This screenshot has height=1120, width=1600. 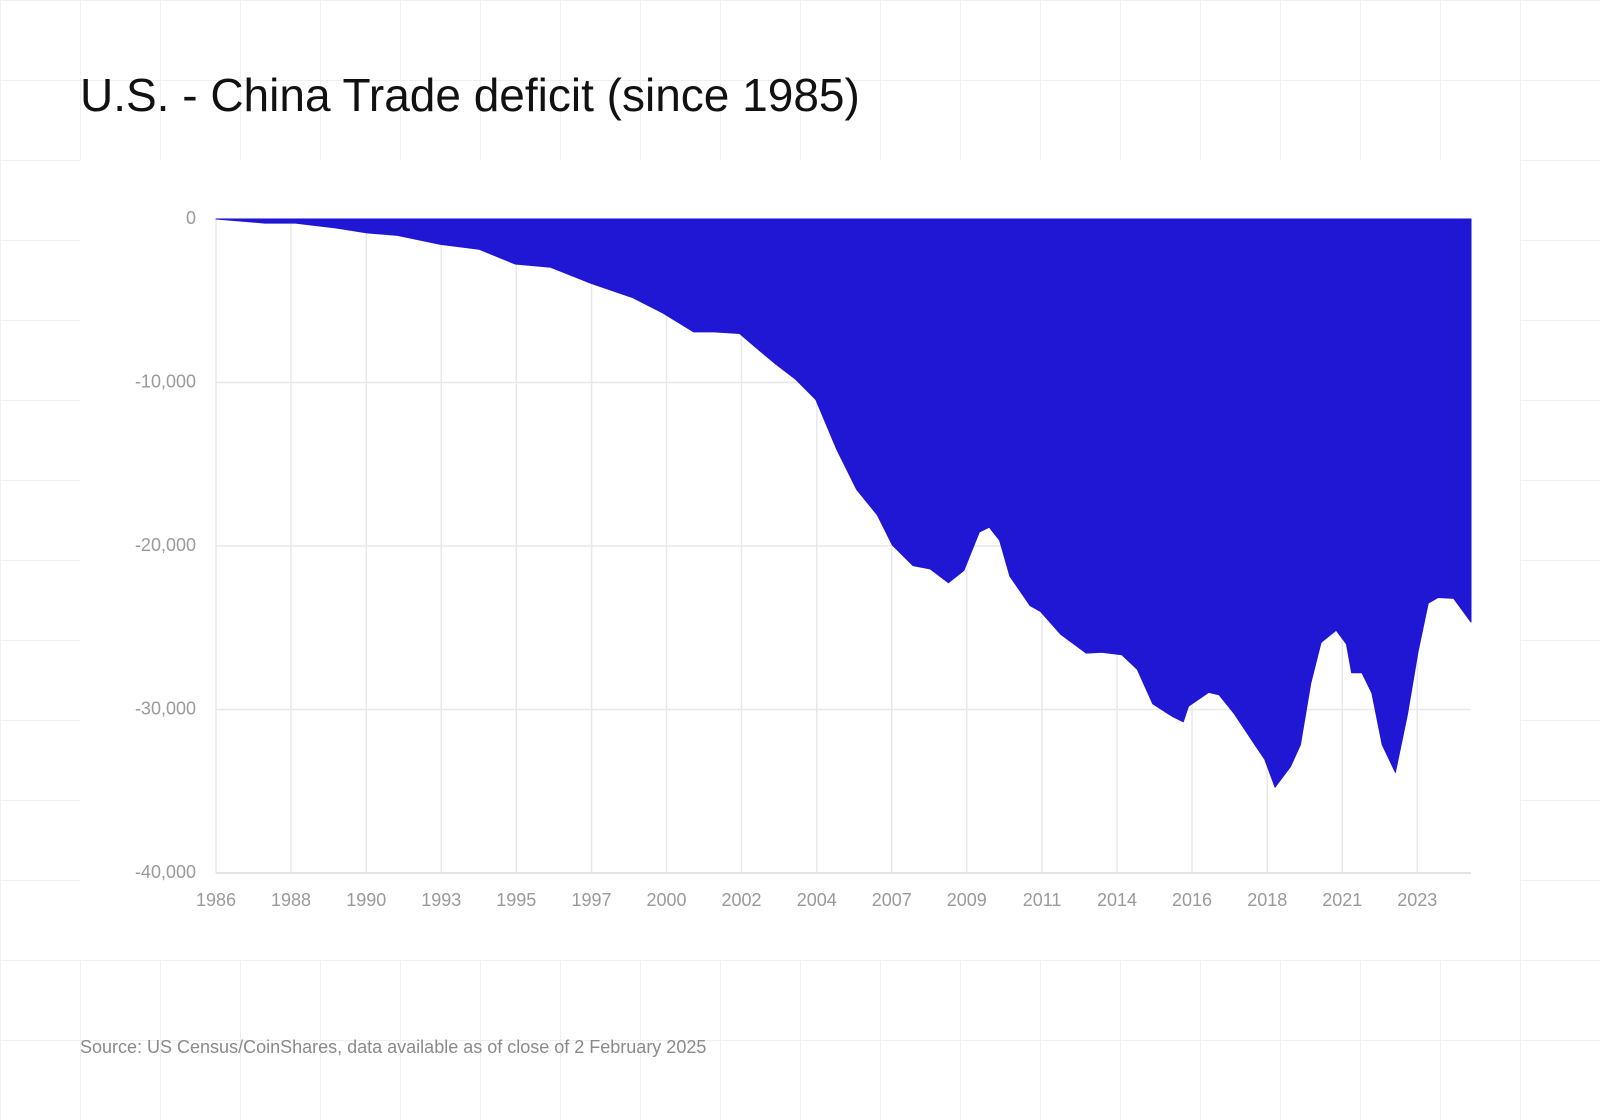 What do you see at coordinates (165, 545) in the screenshot?
I see `y-tick-label: -20,000` at bounding box center [165, 545].